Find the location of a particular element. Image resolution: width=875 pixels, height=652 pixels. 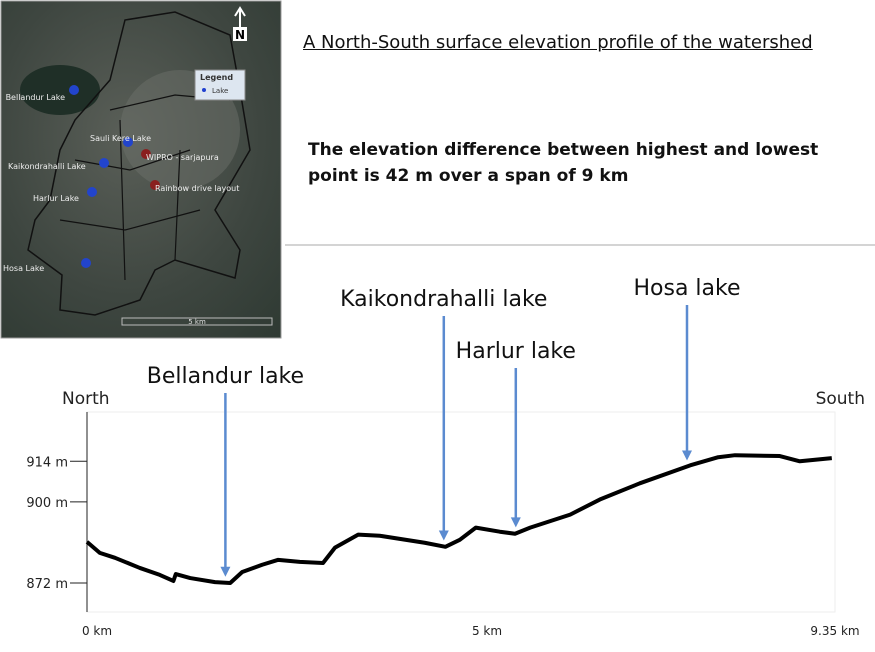

y-tick-label: 900 m is located at coordinates (47, 503).